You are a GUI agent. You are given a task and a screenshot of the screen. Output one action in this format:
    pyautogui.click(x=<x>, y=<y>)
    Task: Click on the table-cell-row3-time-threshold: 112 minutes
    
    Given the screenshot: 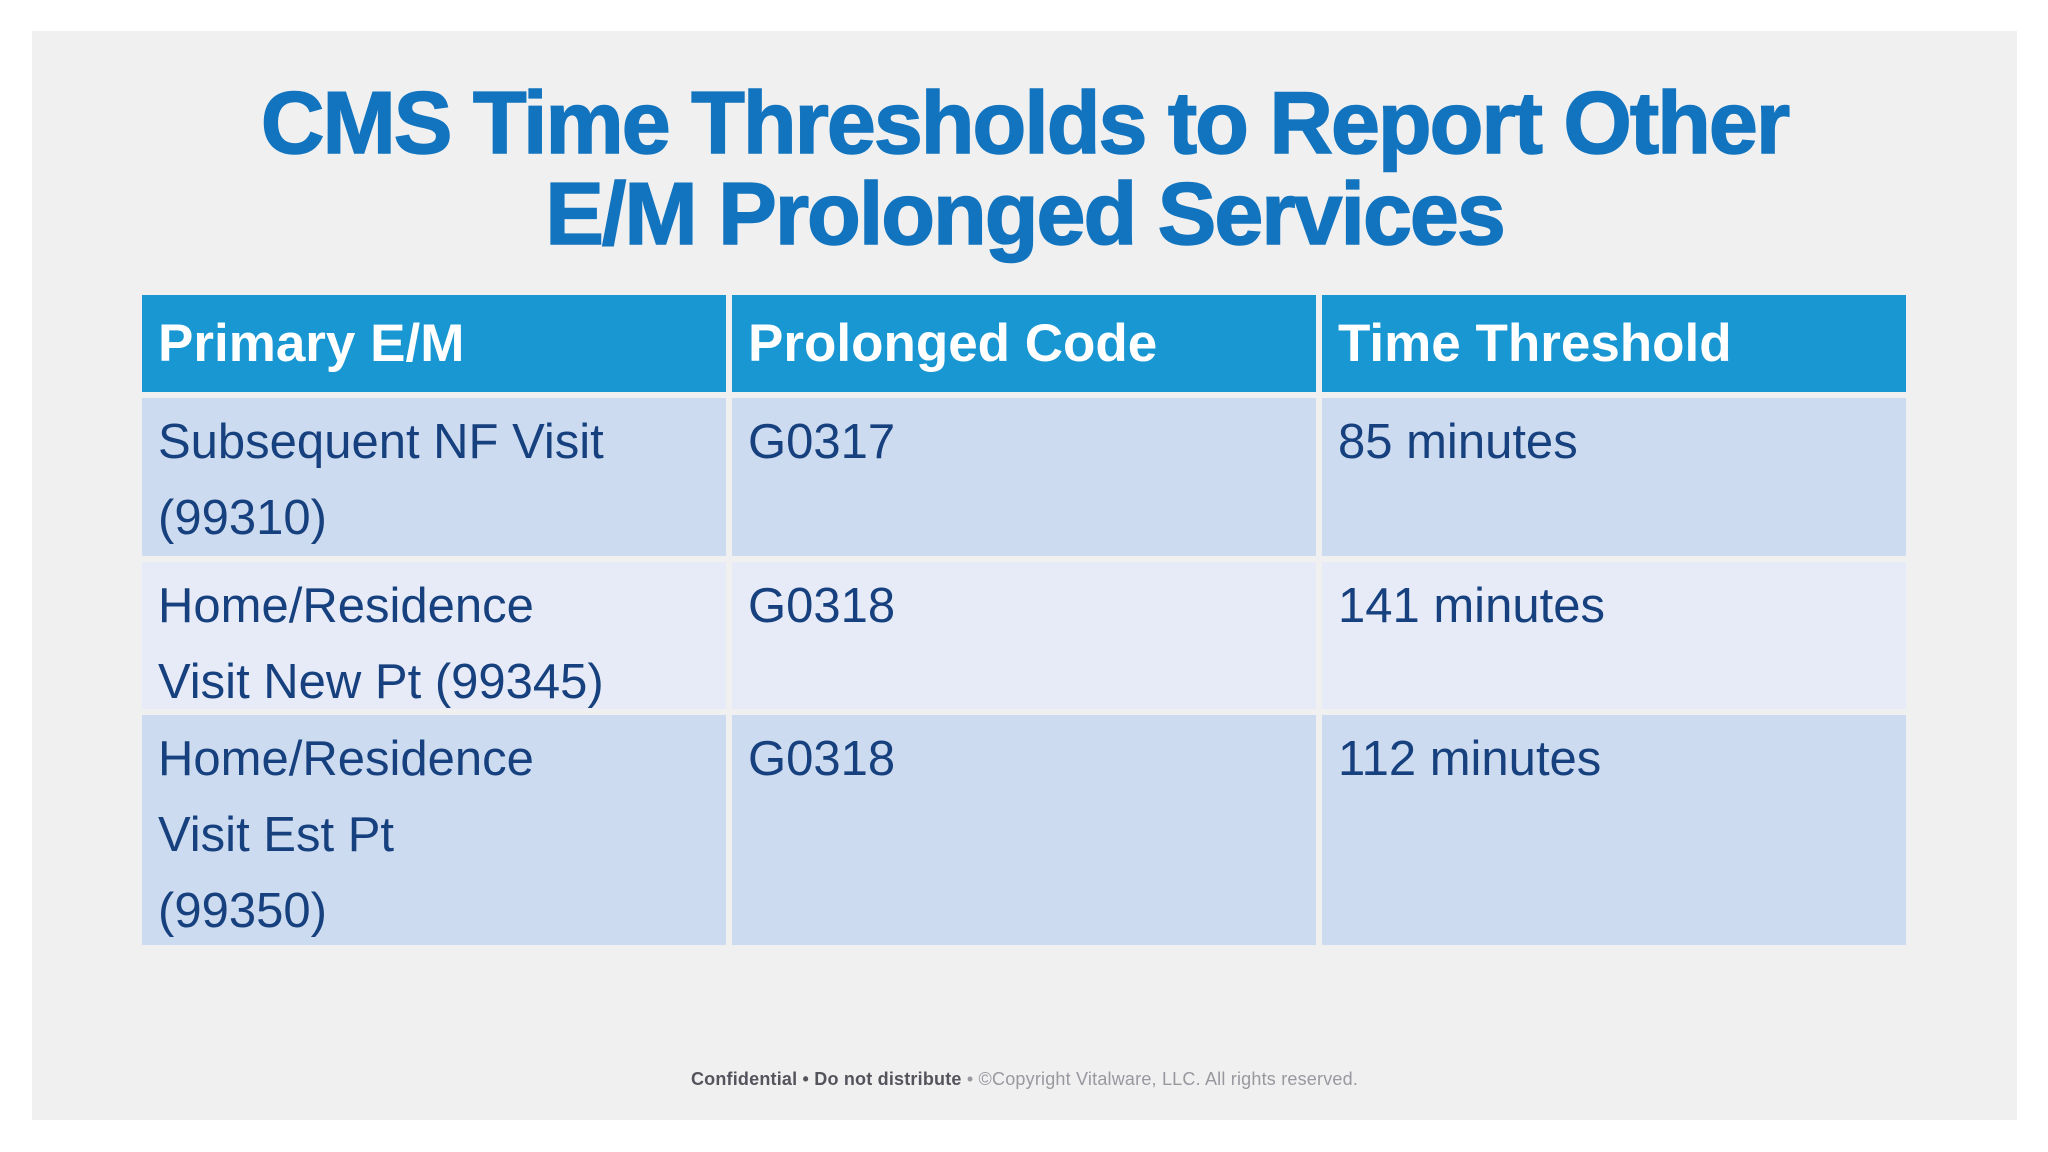 What is the action you would take?
    pyautogui.click(x=1614, y=830)
    